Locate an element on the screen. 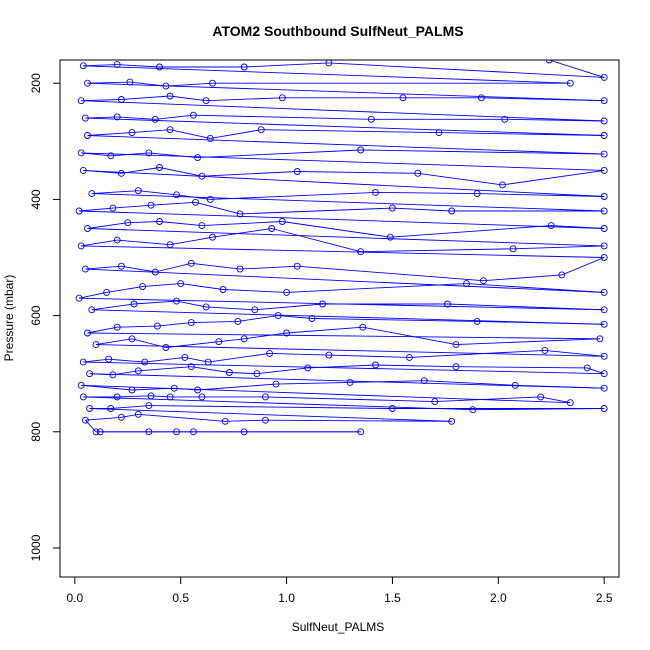  x-axis-label: SulfNeut_PALMS is located at coordinates (338, 627).